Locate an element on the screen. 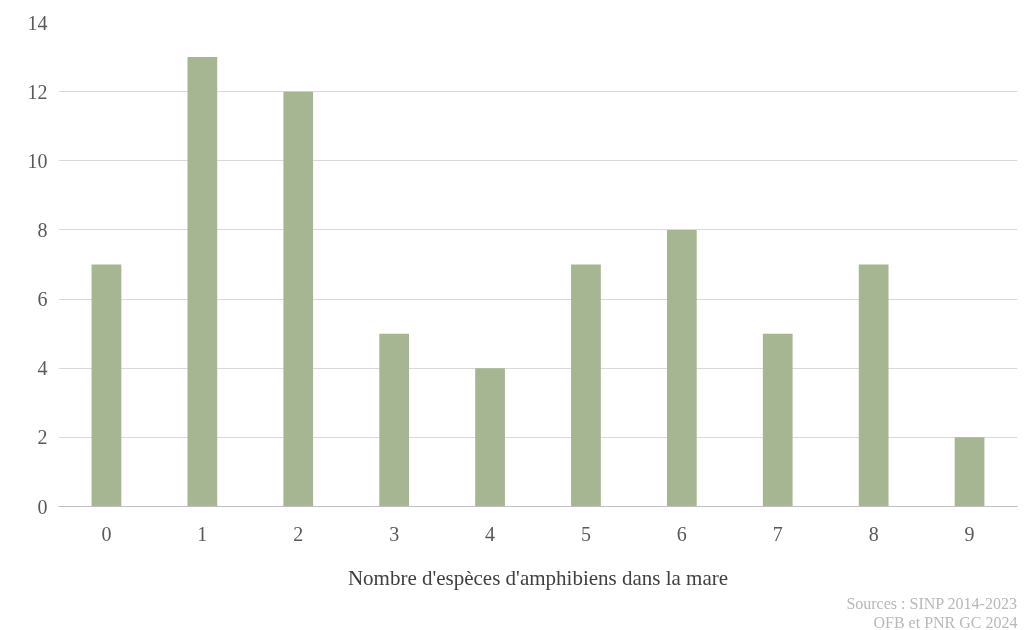 The height and width of the screenshot is (630, 1027). y-tick-label: 6 is located at coordinates (42, 299).